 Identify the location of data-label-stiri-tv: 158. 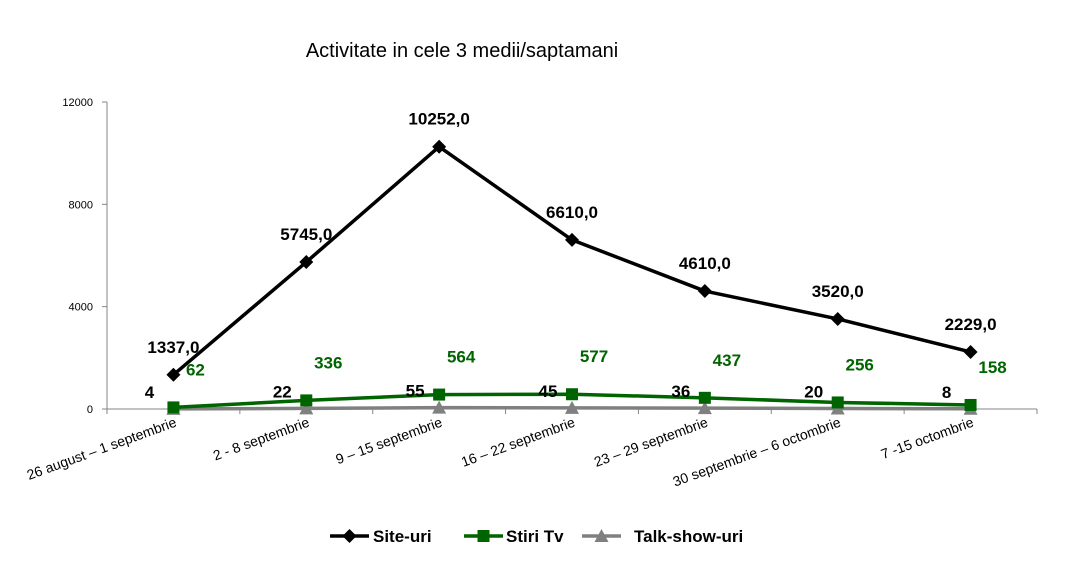
(992, 367).